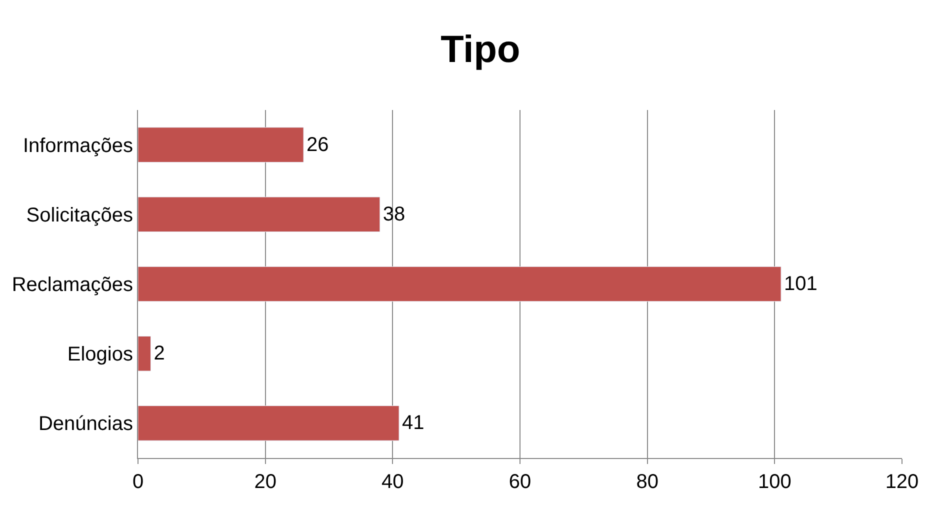 This screenshot has width=942, height=508. I want to click on y-tick-label: Informações, so click(77, 145).